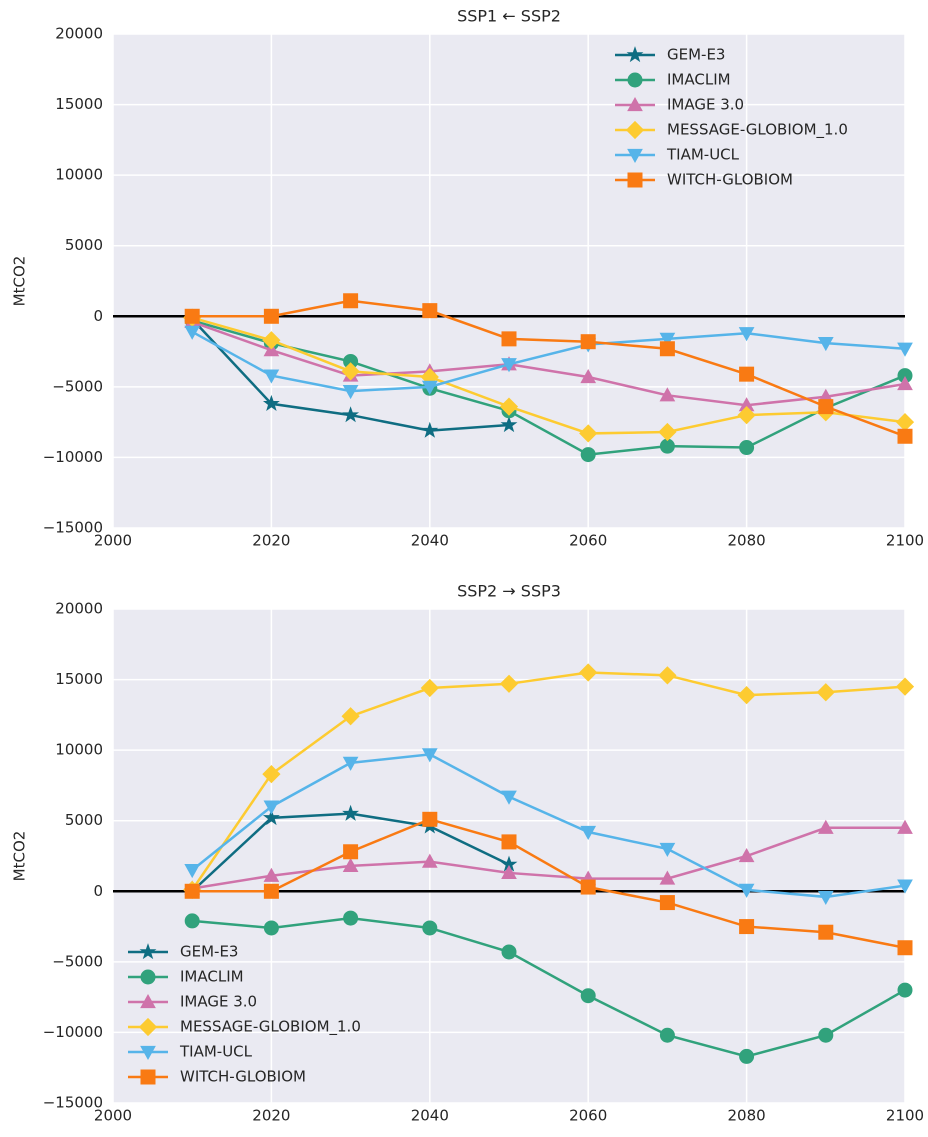 The image size is (928, 1137). I want to click on legend-label: WITCH-GLOBIOM, so click(730, 180).